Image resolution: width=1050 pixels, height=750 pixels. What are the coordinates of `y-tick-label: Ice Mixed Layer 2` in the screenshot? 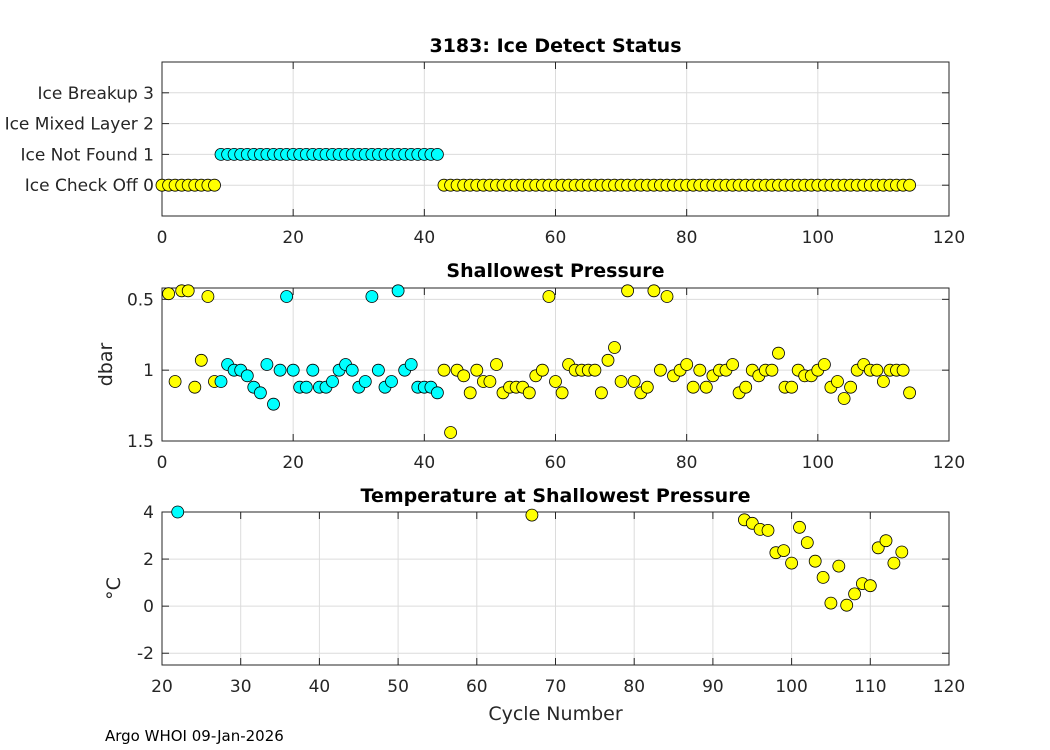 It's located at (79, 125).